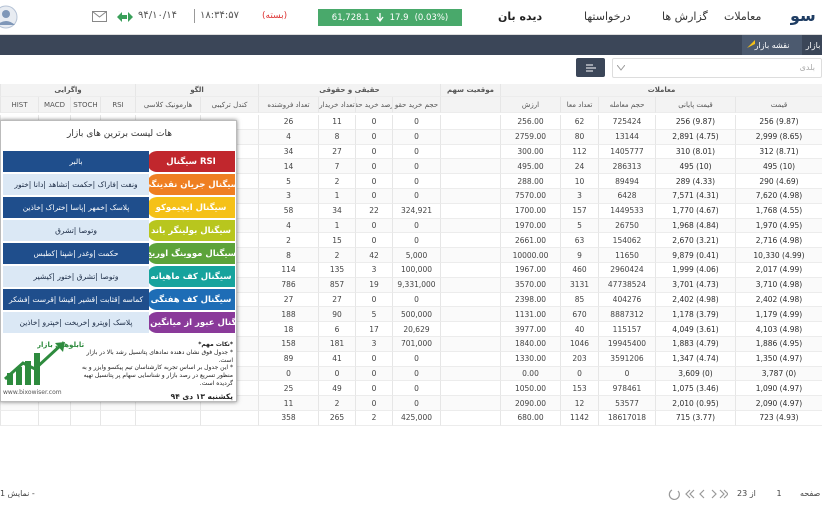 This screenshot has width=822, height=512. Describe the element at coordinates (626, 418) in the screenshot. I see `table-cell: 18617018` at that location.